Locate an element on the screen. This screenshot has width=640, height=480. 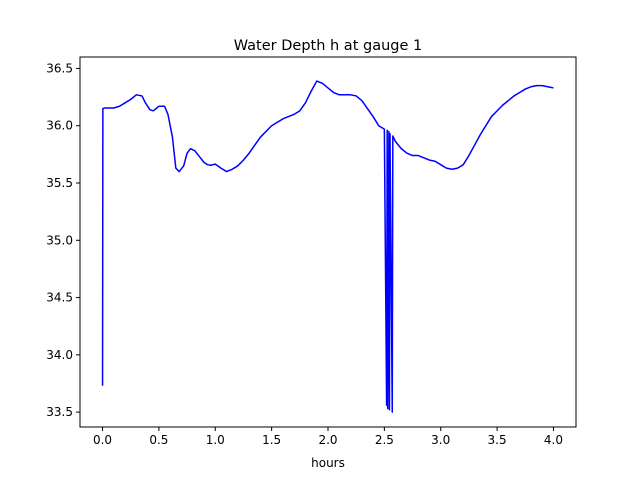
x-tick-label: 4.0 is located at coordinates (553, 440).